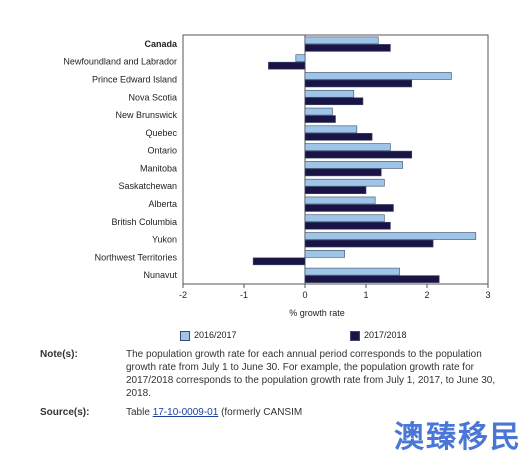  I want to click on category-label-british-columbia: British Columbia, so click(144, 222).